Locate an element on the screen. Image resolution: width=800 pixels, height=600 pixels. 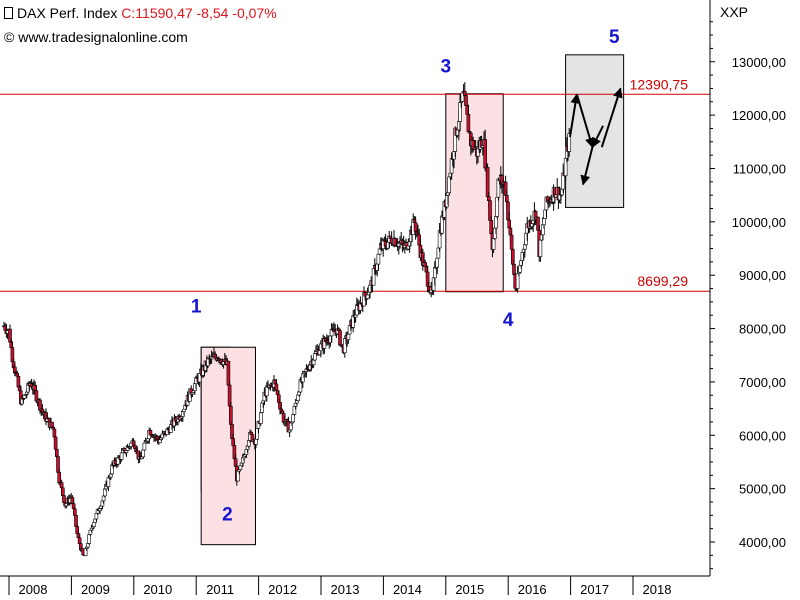
candlestick-icon is located at coordinates (8, 13).